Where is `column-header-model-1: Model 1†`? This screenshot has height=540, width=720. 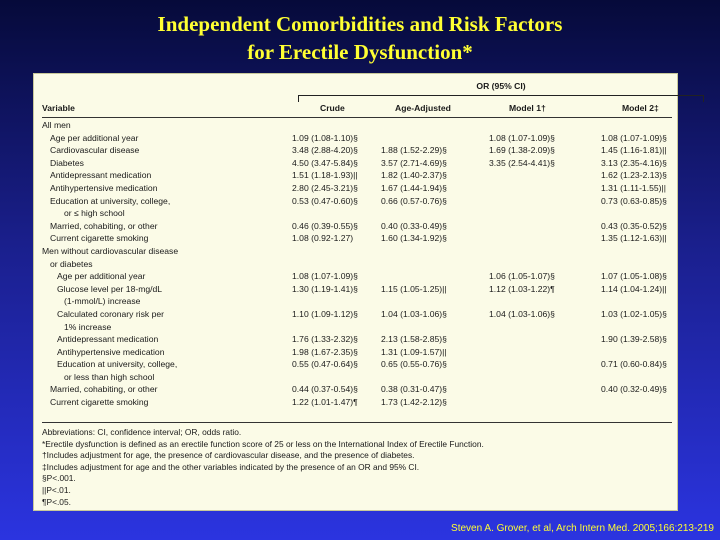
column-header-model-1: Model 1† is located at coordinates (527, 108).